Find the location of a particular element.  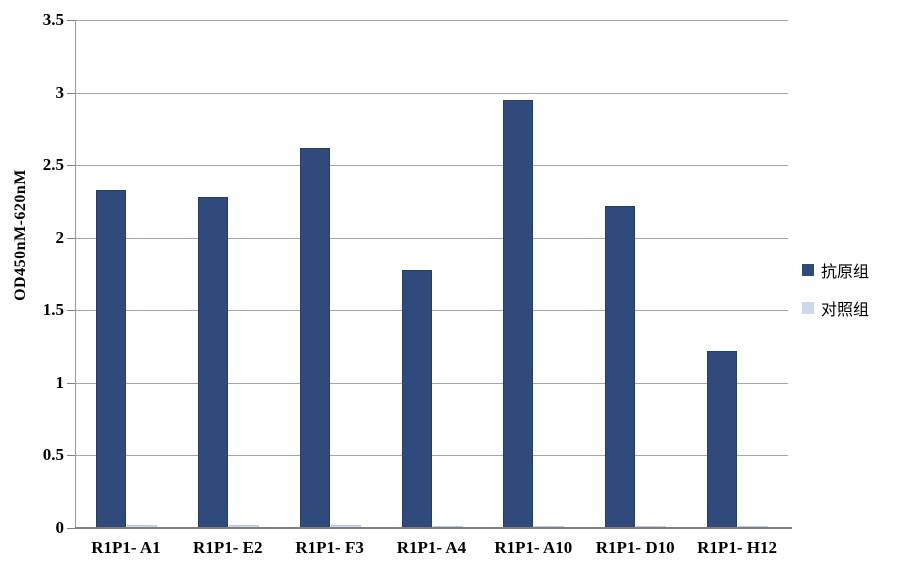

x-tick-label: R1P1- A10 is located at coordinates (533, 547).